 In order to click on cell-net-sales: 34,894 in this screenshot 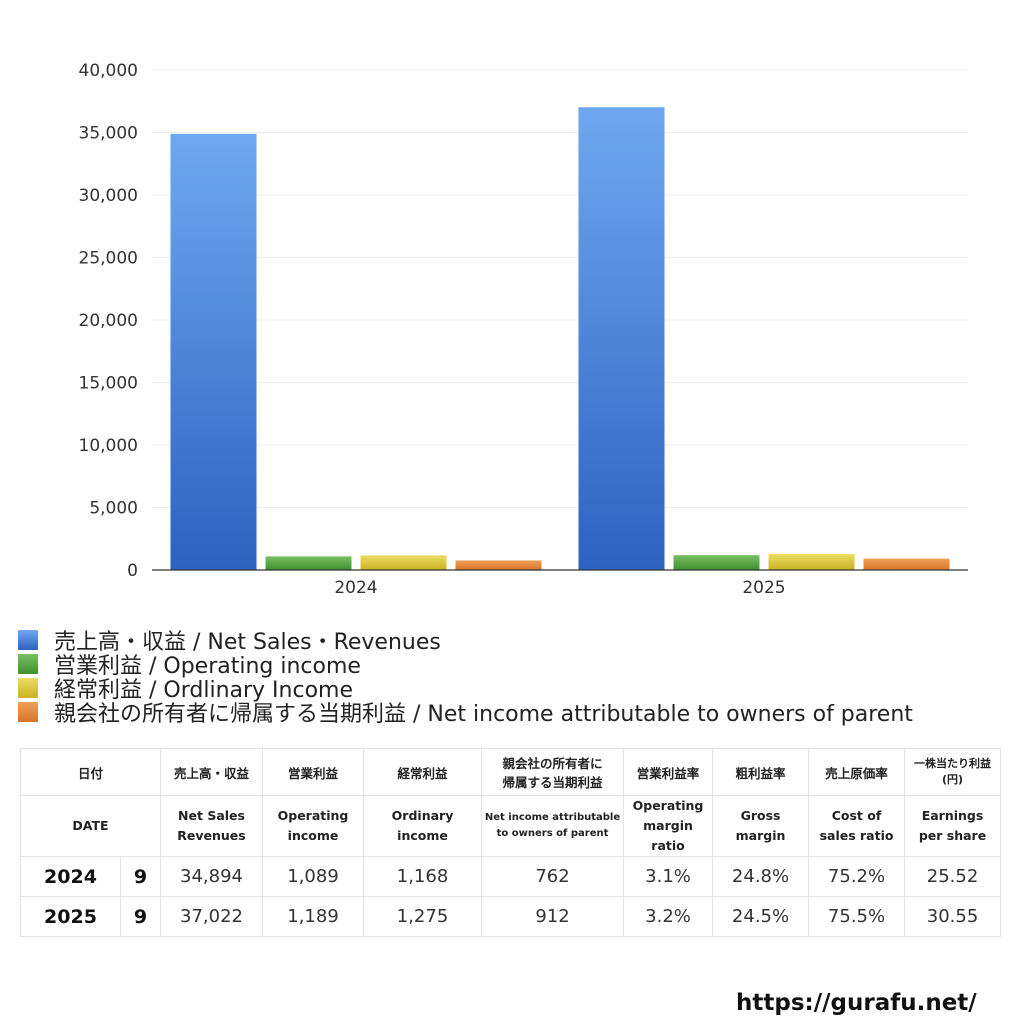, I will do `click(212, 876)`.